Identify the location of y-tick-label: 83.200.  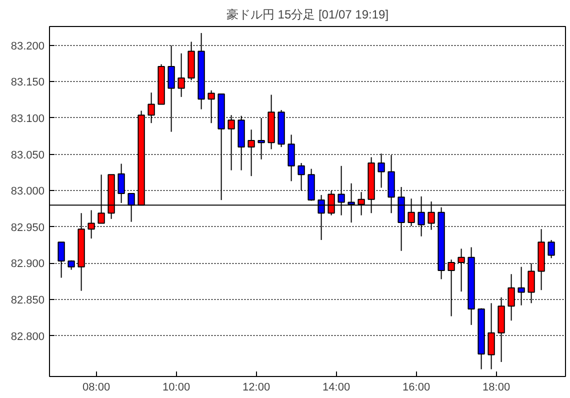
(27, 46).